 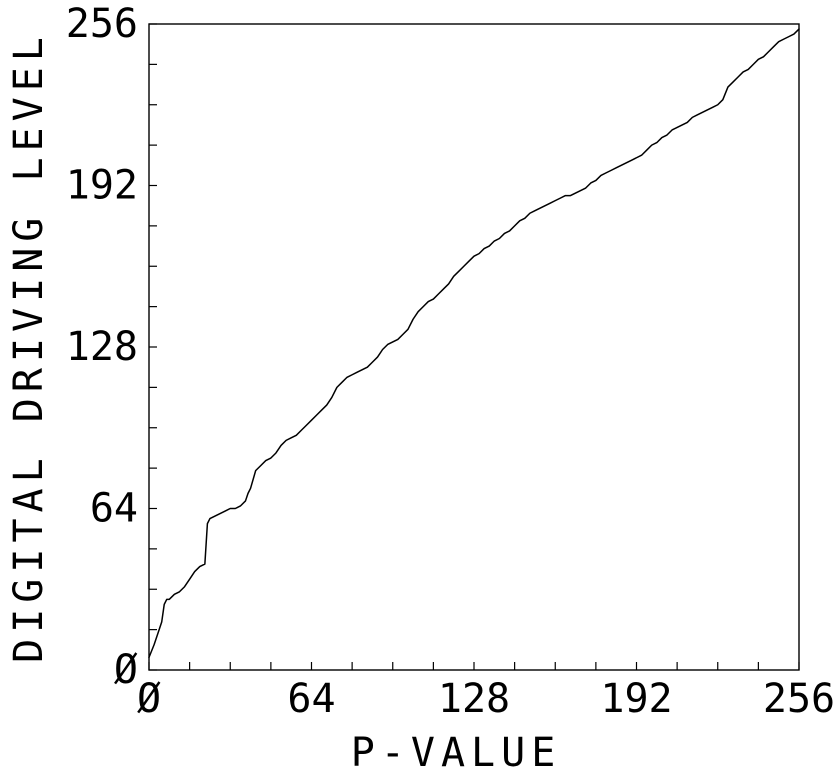 What do you see at coordinates (114, 509) in the screenshot?
I see `y-tick-label: 64` at bounding box center [114, 509].